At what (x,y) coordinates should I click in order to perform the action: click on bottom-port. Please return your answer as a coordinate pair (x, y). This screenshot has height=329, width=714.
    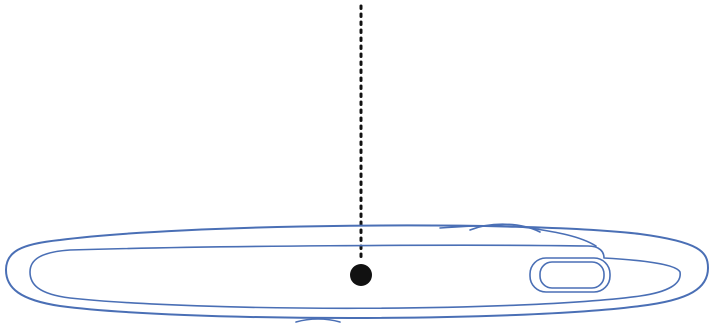
    Looking at the image, I should click on (318, 320).